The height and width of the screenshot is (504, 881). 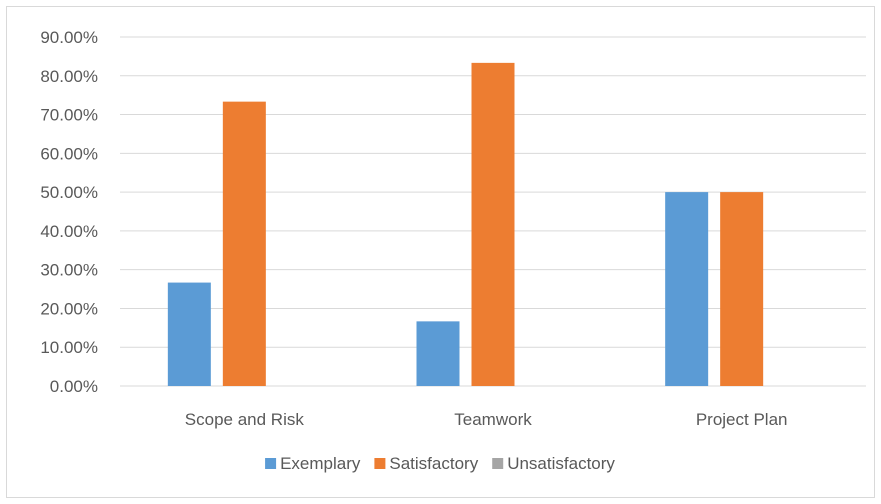 What do you see at coordinates (438, 353) in the screenshot?
I see `bar-exemplary-teamwork` at bounding box center [438, 353].